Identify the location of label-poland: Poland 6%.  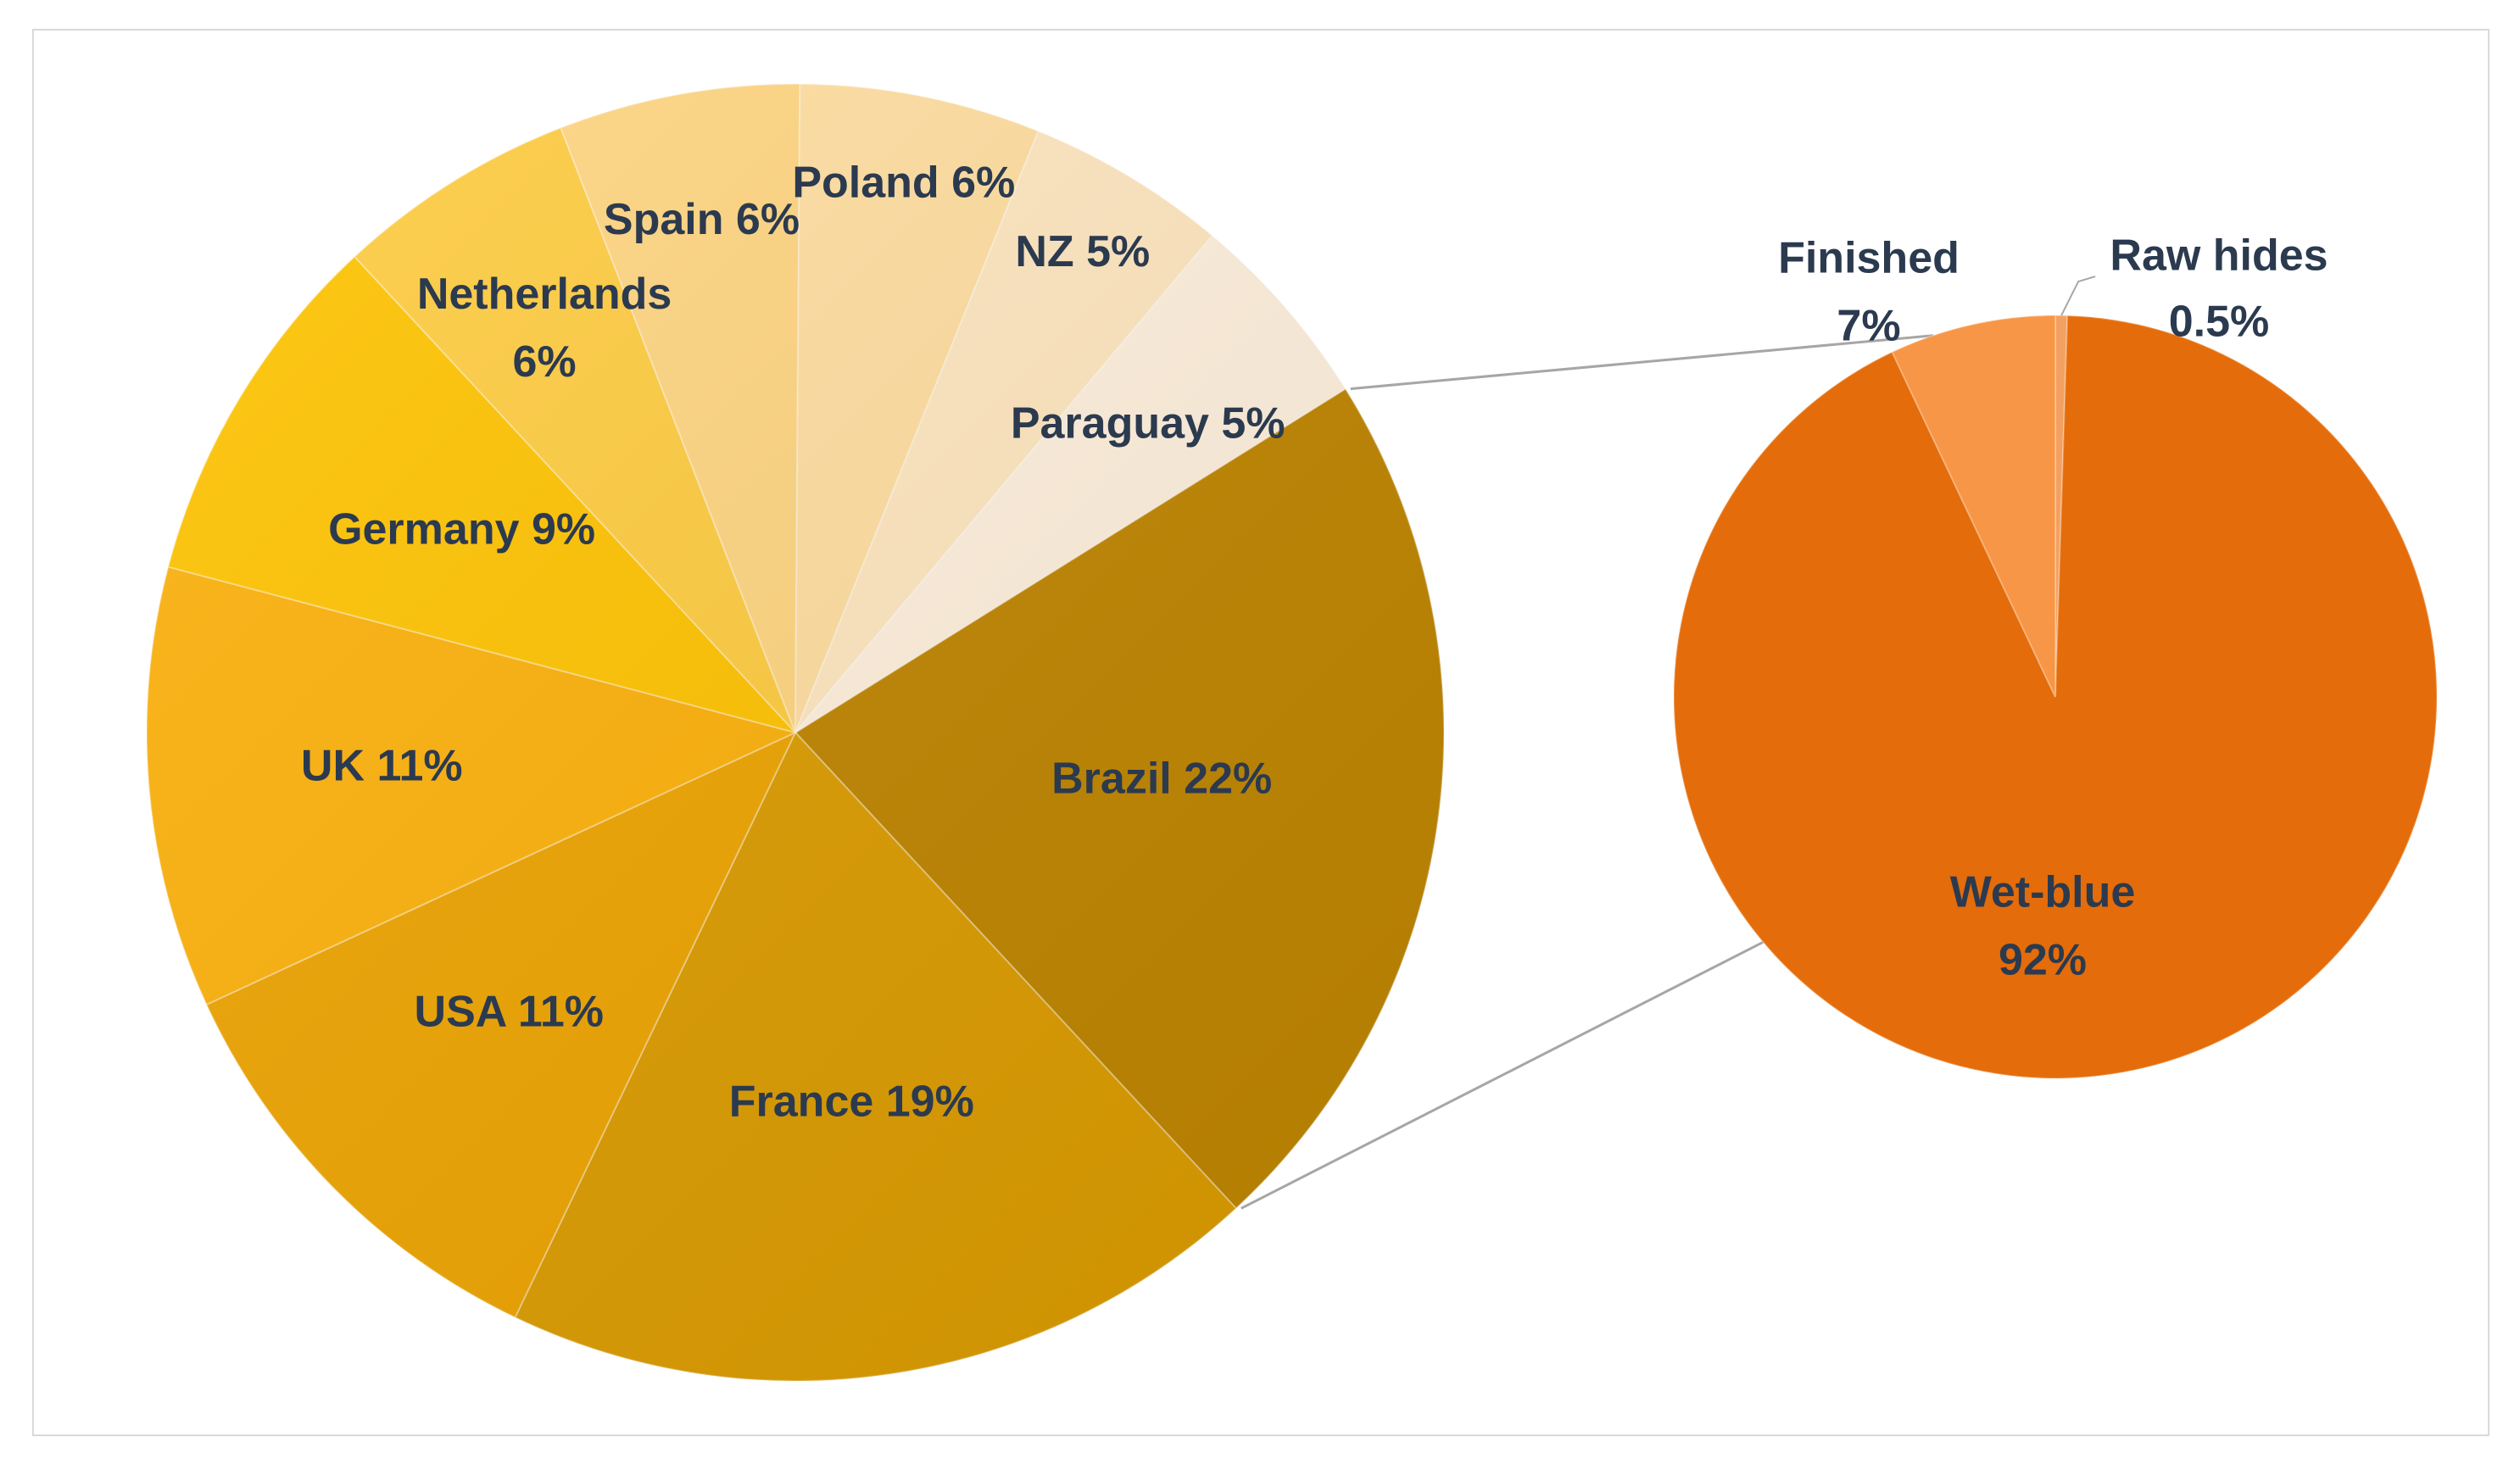
(904, 182).